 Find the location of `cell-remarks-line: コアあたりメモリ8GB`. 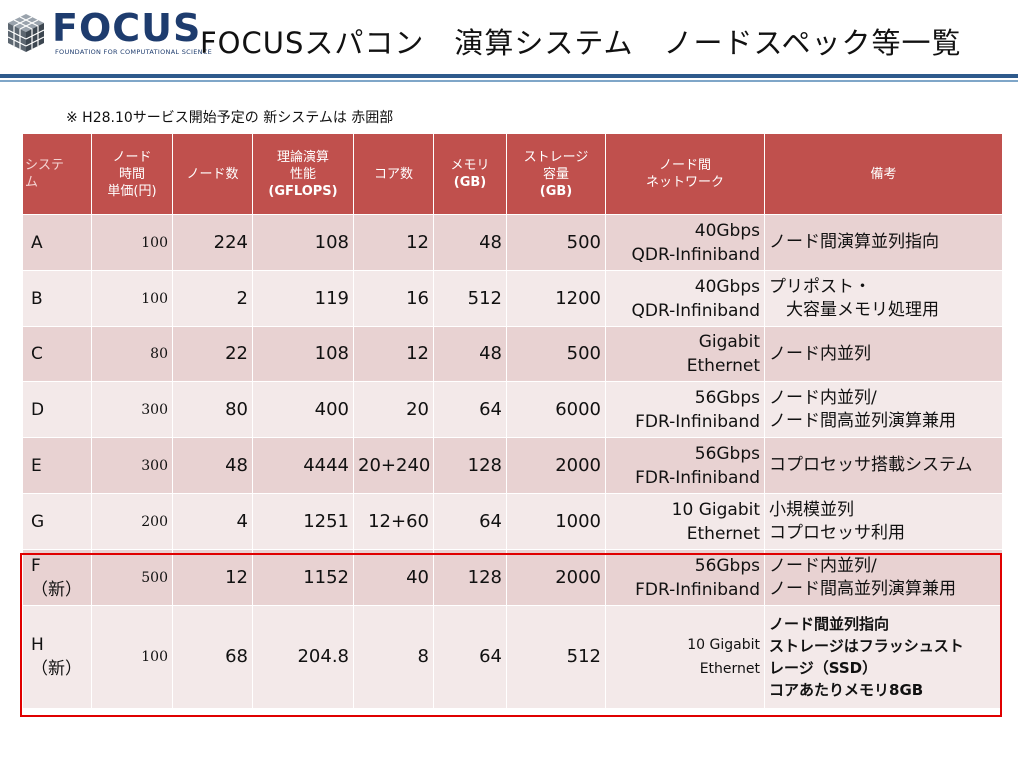

cell-remarks-line: コアあたりメモリ8GB is located at coordinates (846, 690).